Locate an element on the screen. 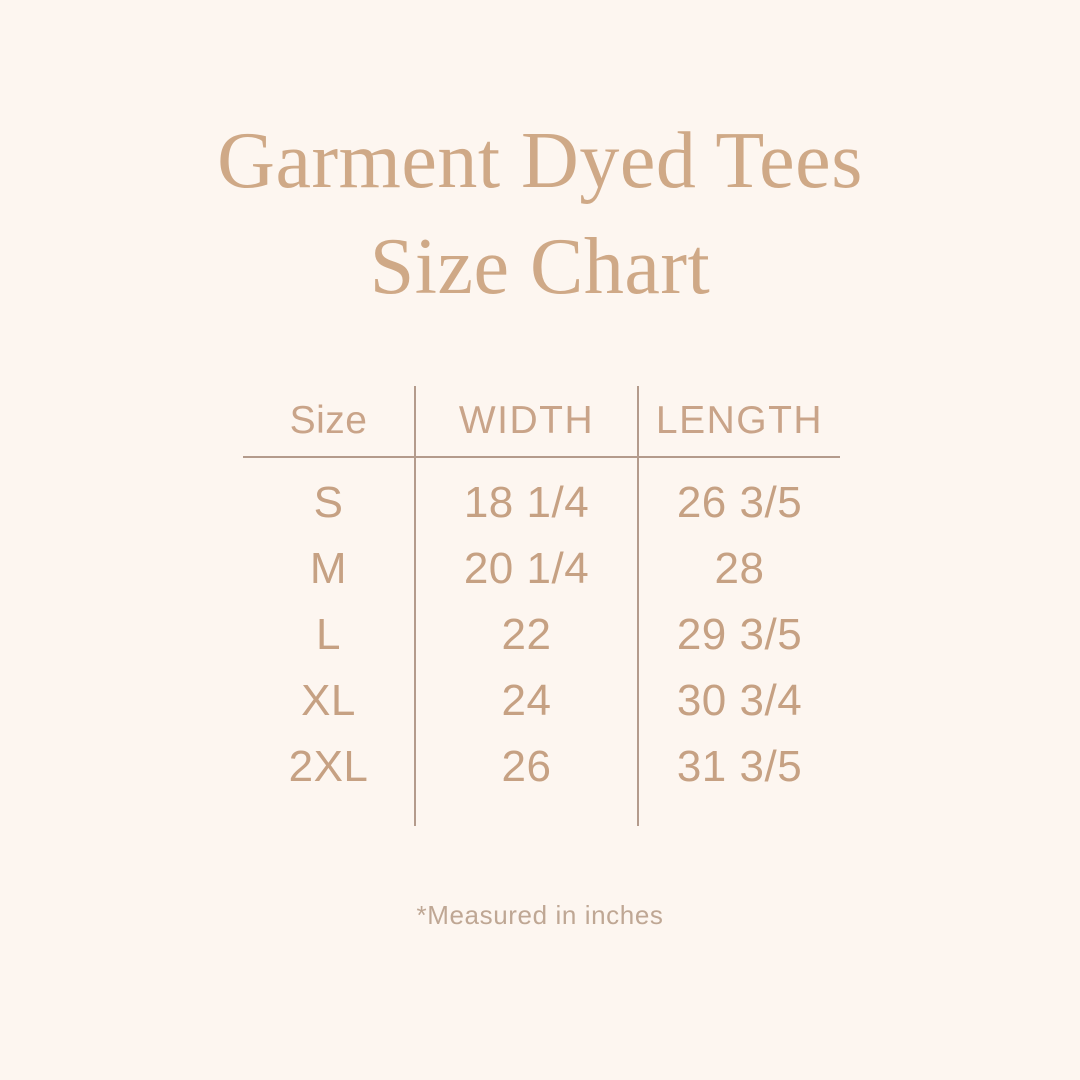  cell-length: 26 3/5 is located at coordinates (738, 496).